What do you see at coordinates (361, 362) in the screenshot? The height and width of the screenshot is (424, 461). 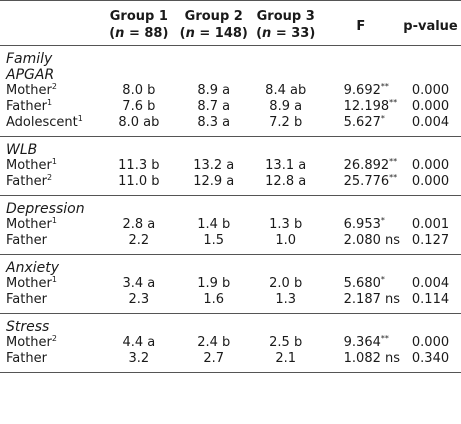 I see `f-value: 1.082 ns` at bounding box center [361, 362].